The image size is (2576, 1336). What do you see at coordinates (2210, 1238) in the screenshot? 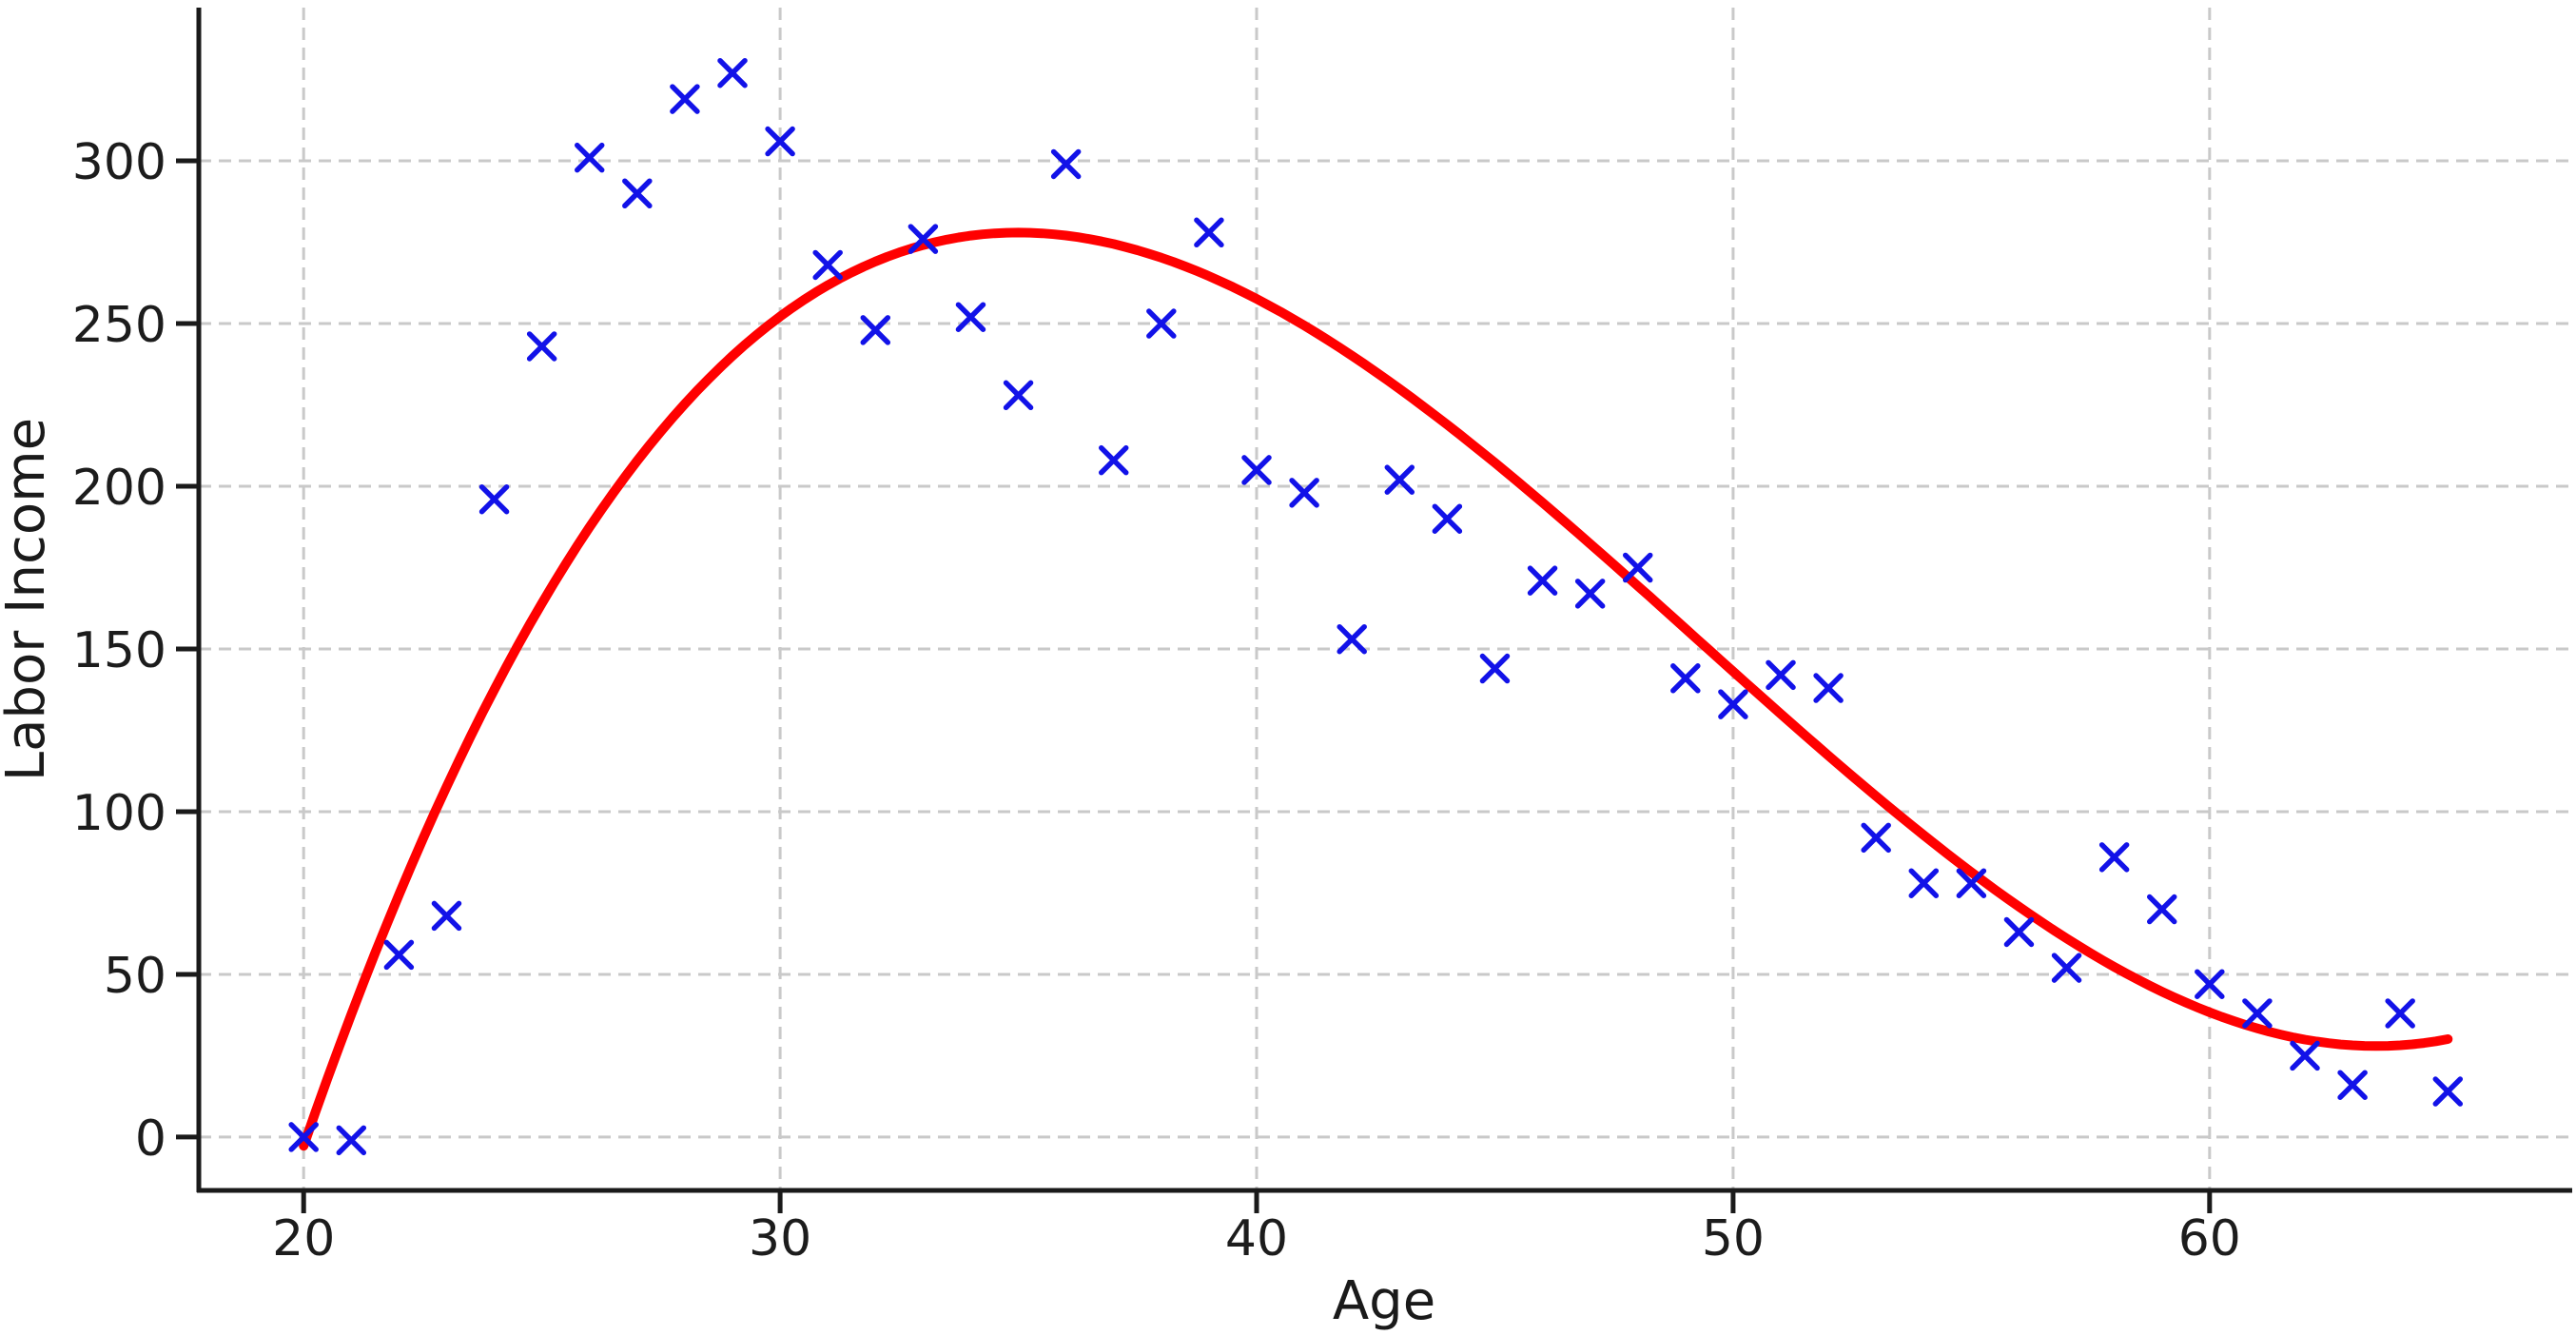
I see `x-tick-label: 60` at bounding box center [2210, 1238].